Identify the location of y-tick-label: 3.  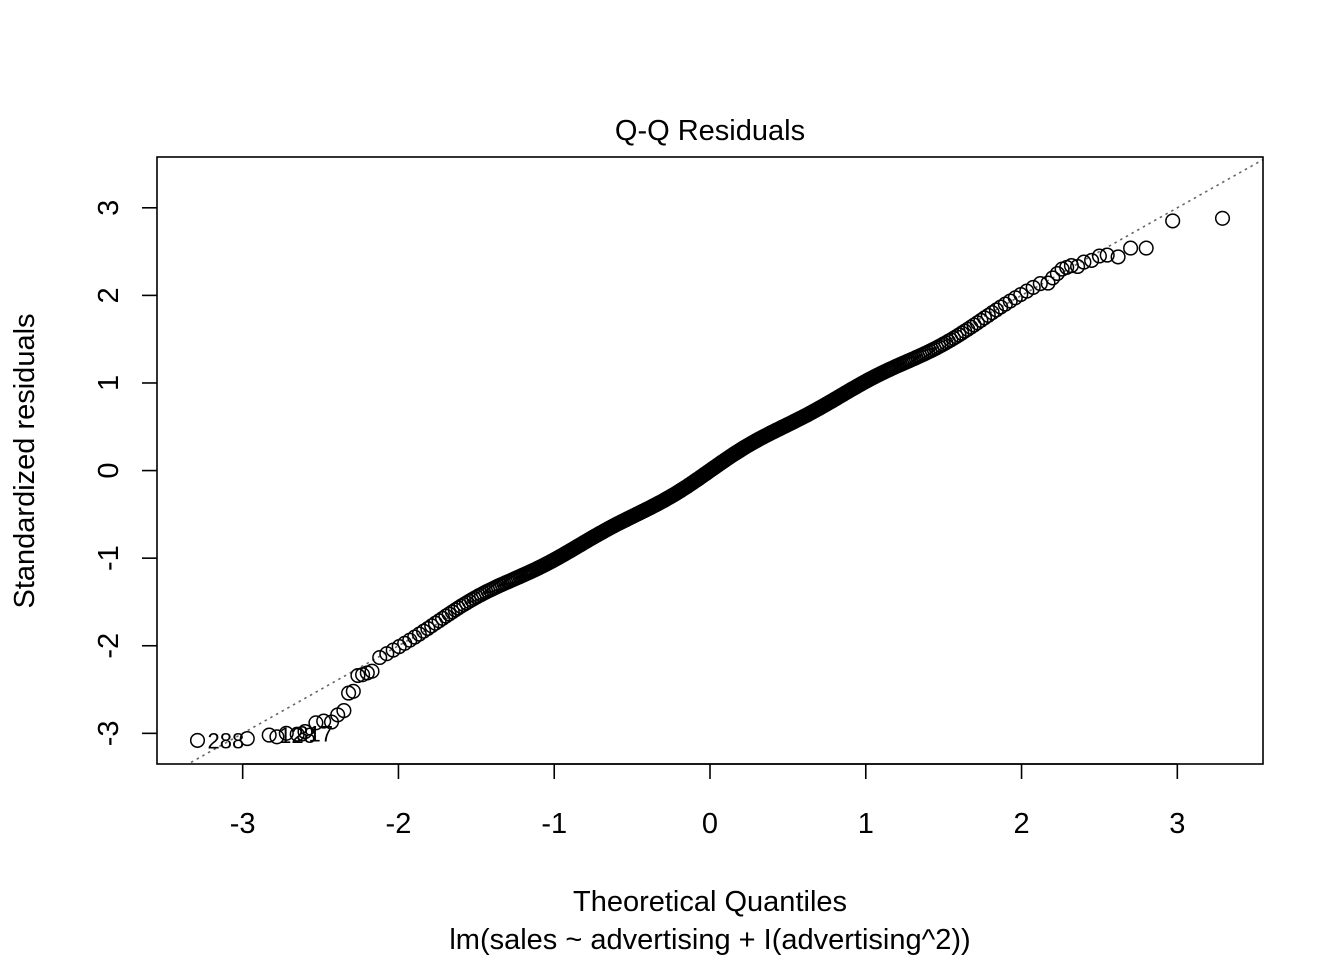
(109, 208).